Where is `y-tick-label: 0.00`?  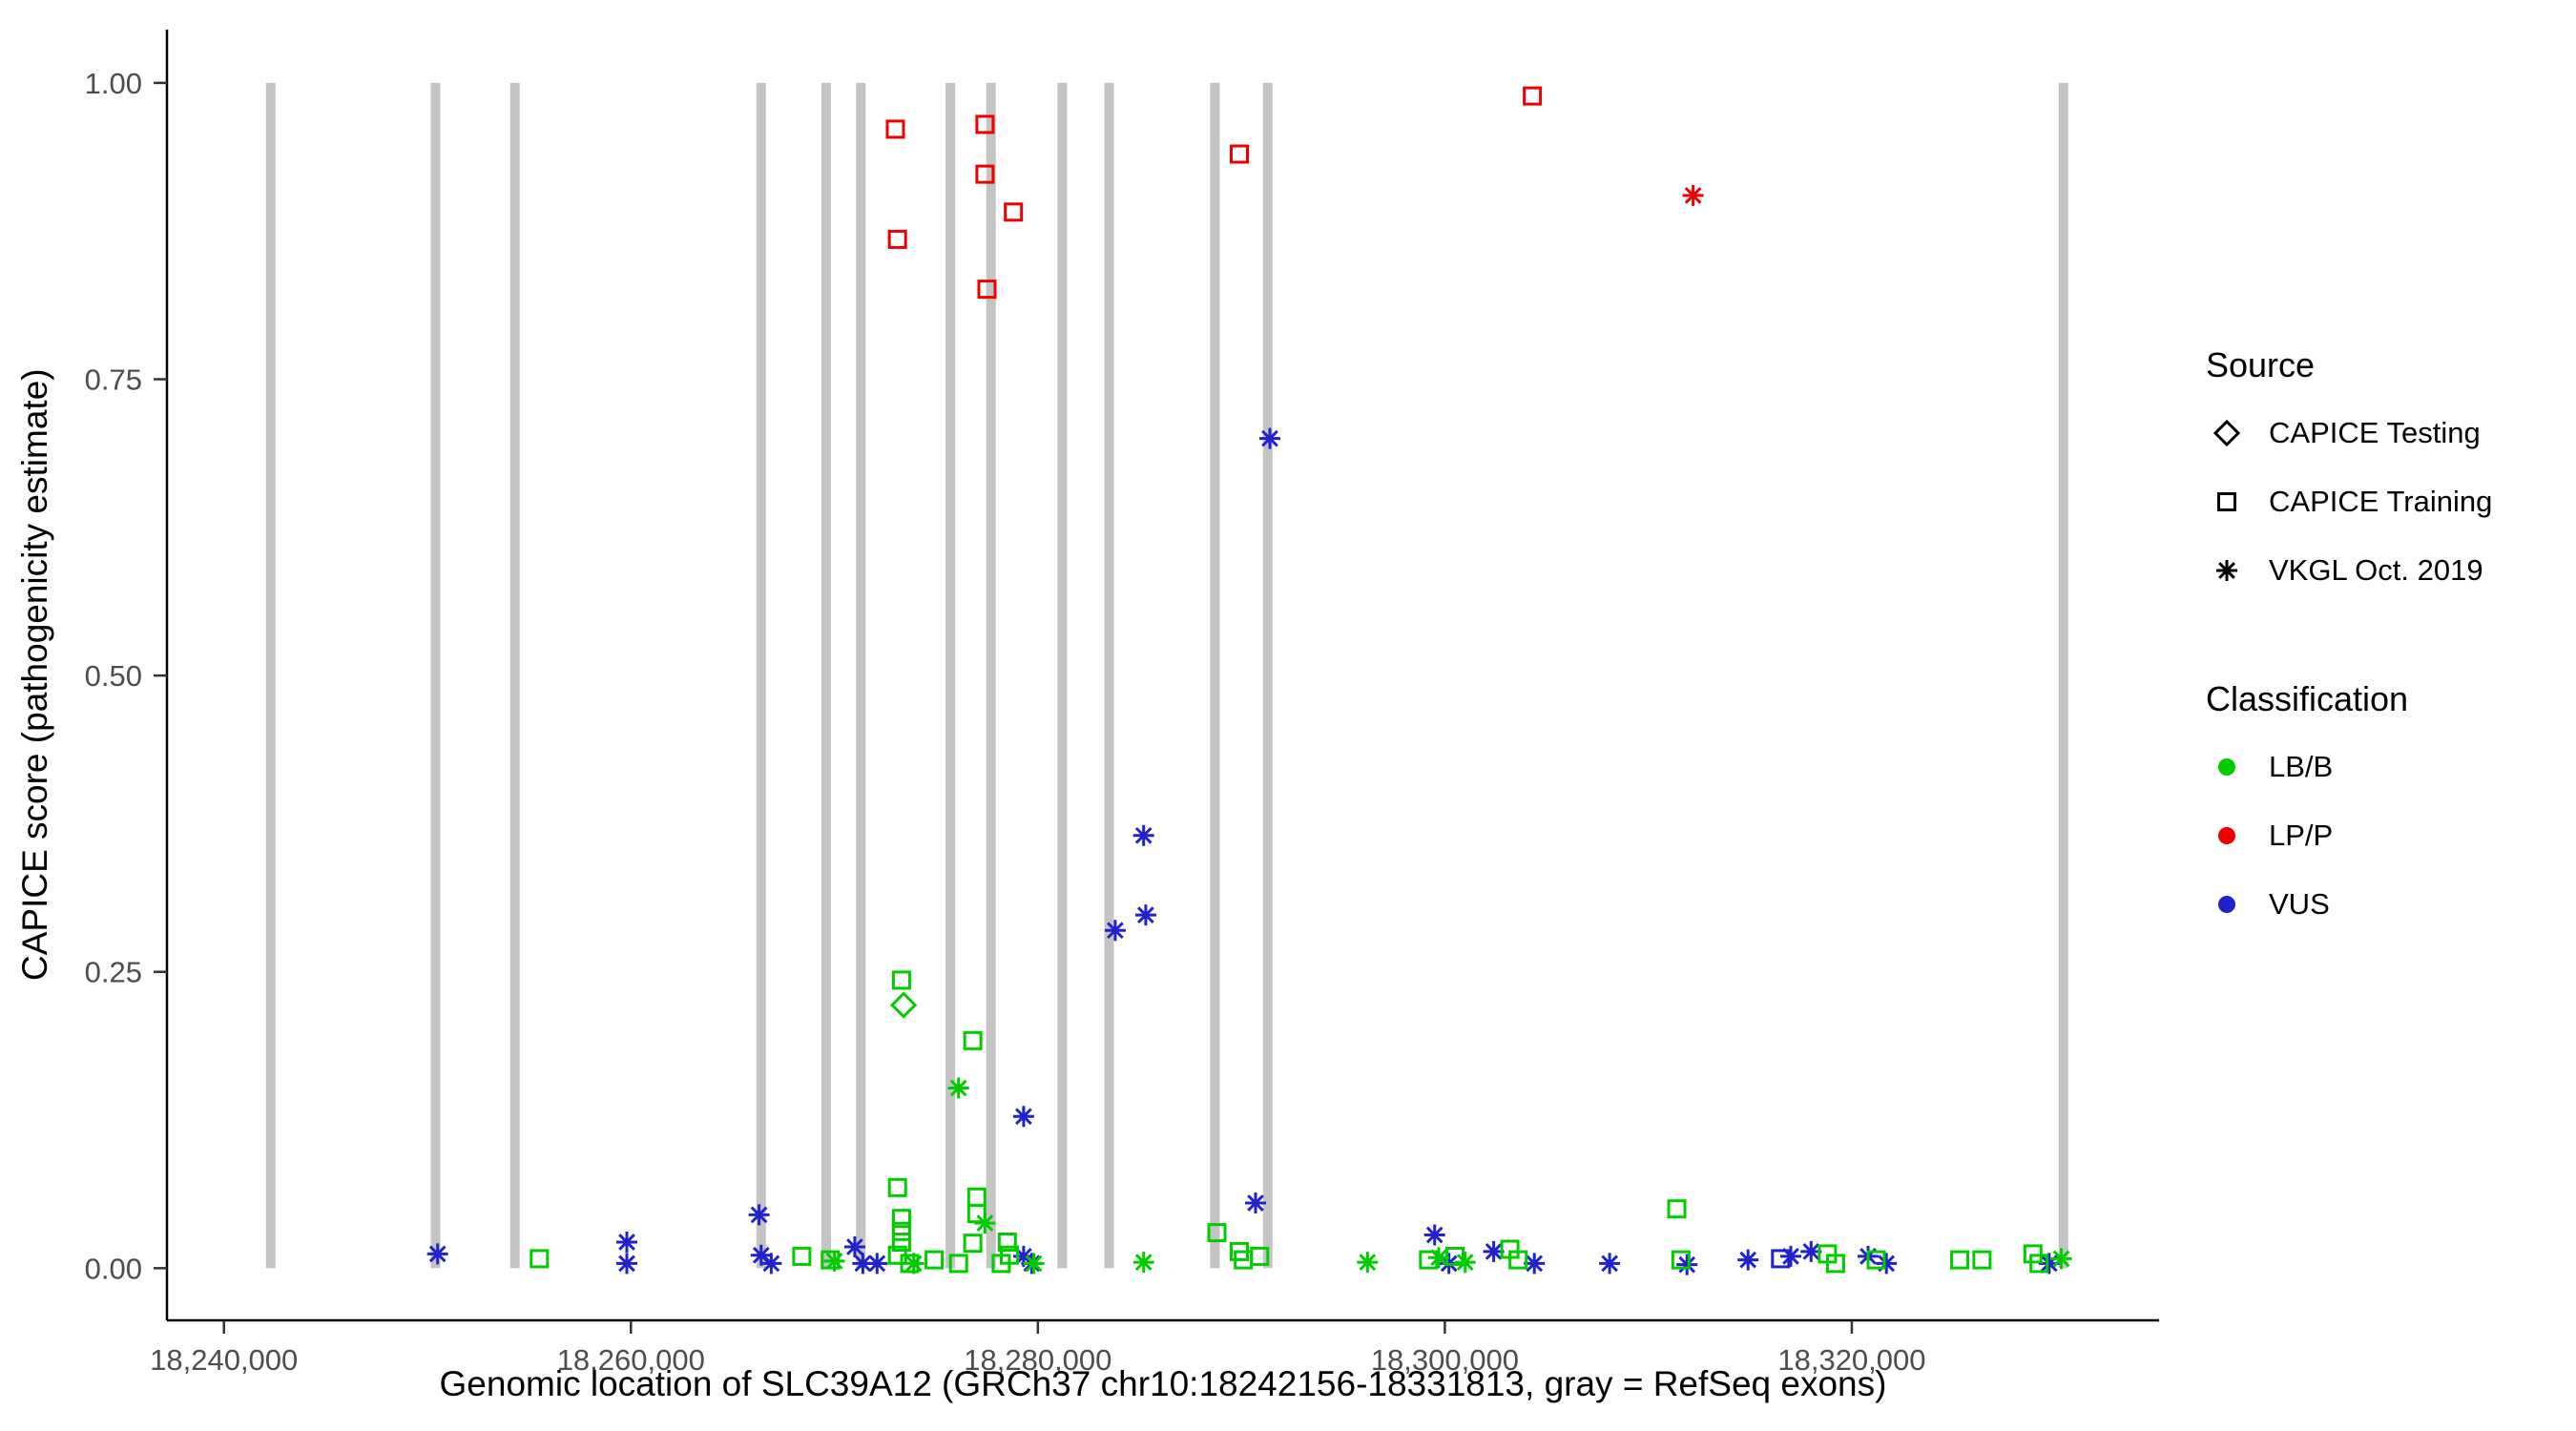
y-tick-label: 0.00 is located at coordinates (113, 1268).